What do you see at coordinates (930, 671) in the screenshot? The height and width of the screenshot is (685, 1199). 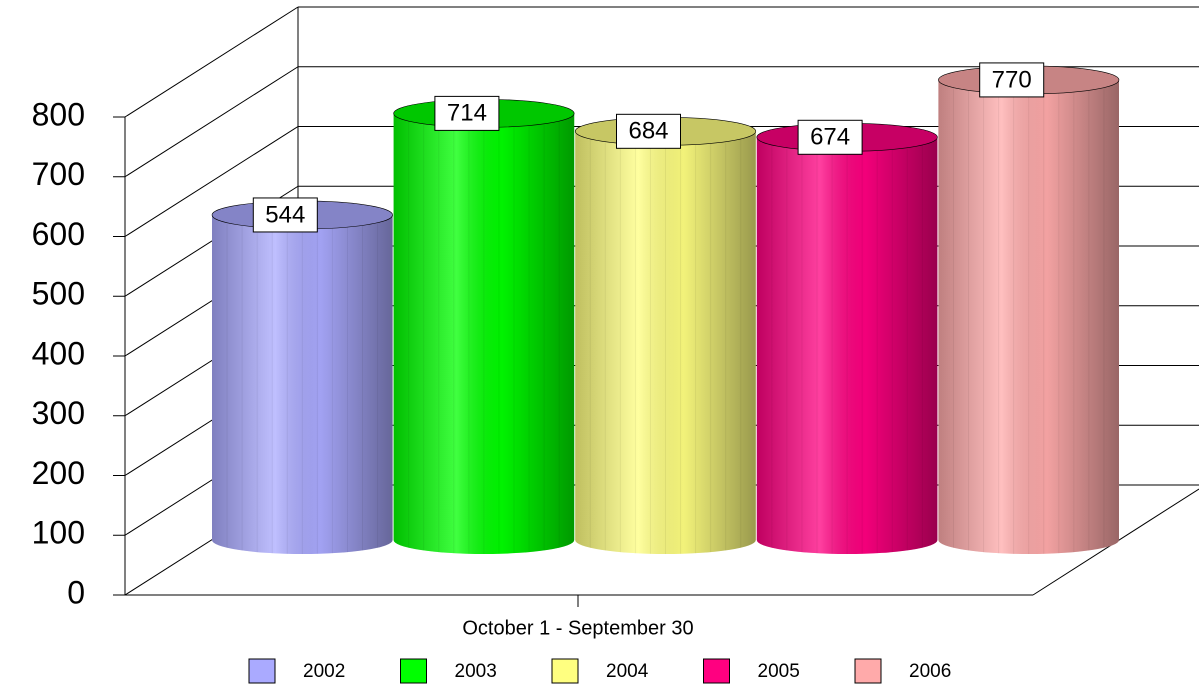 I see `legend-label: 2006` at bounding box center [930, 671].